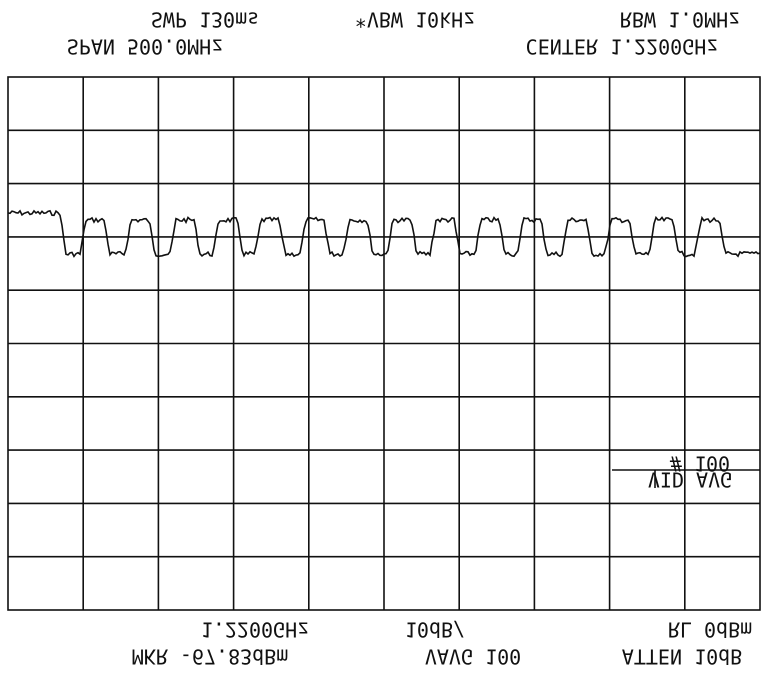 Image resolution: width=784 pixels, height=677 pixels. I want to click on vid-avg: VID AVG, so click(690, 480).